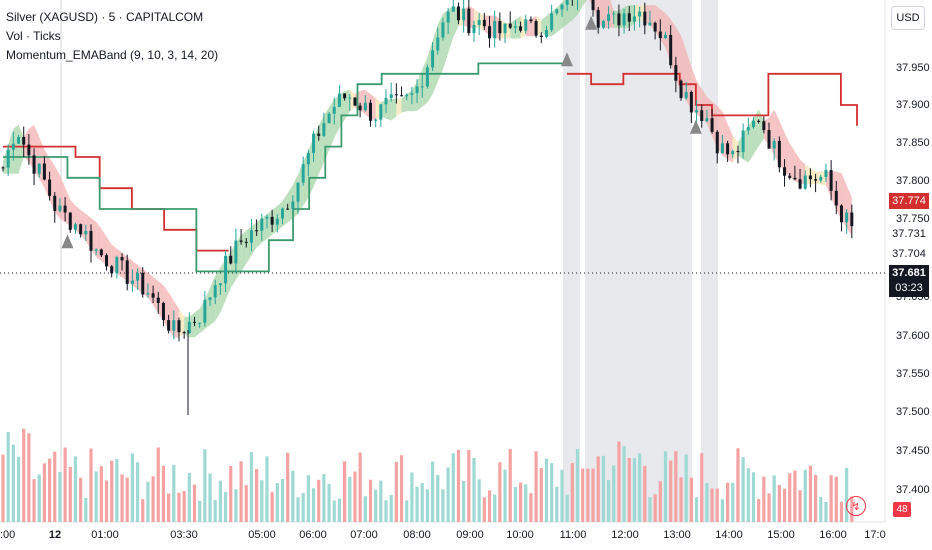 The height and width of the screenshot is (550, 932). Describe the element at coordinates (33, 36) in the screenshot. I see `volume-legend: Vol · Ticks` at that location.